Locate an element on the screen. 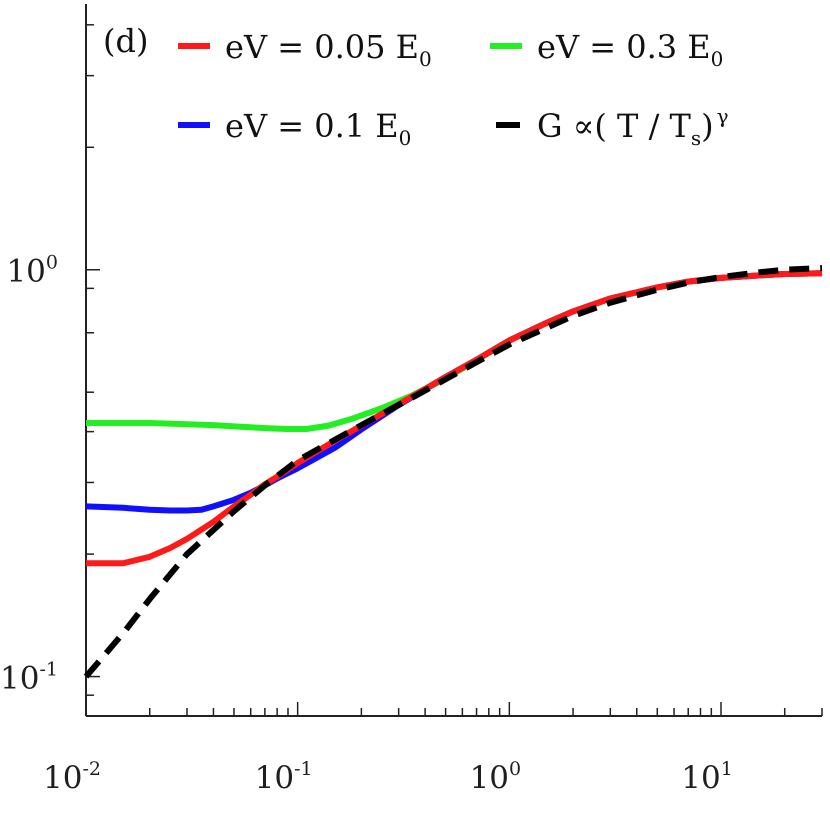 The image size is (830, 830). panel-label: (d) is located at coordinates (125, 41).